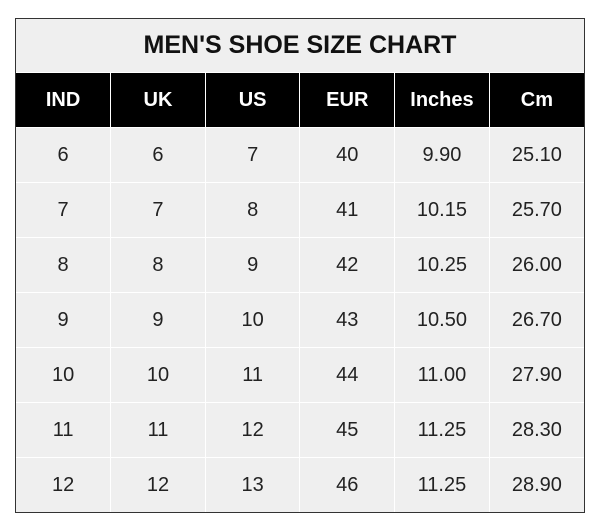 This screenshot has height=521, width=605. I want to click on cell-cm: 26.70, so click(536, 320).